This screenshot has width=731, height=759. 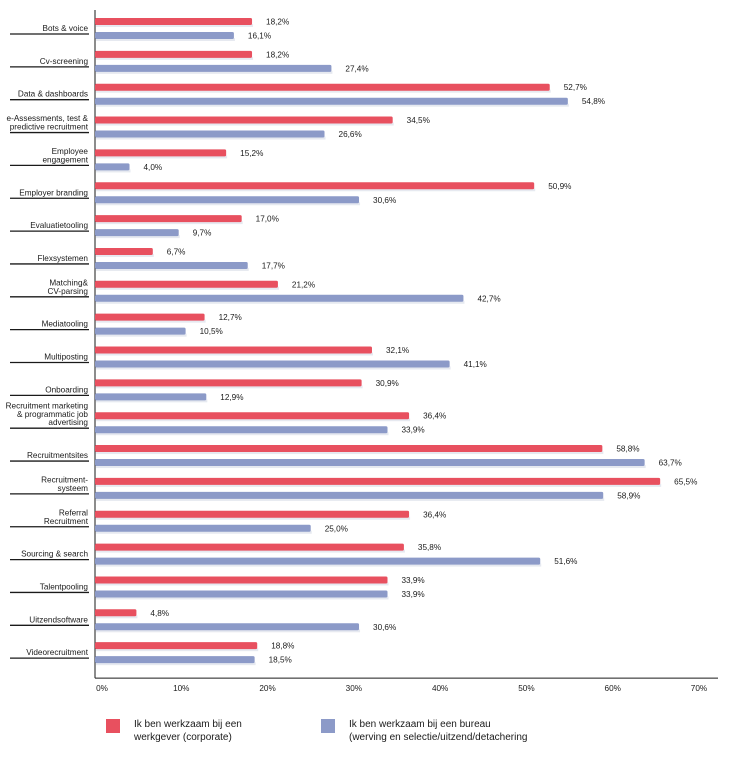 What do you see at coordinates (54, 554) in the screenshot?
I see `category-label: Sourcing & search` at bounding box center [54, 554].